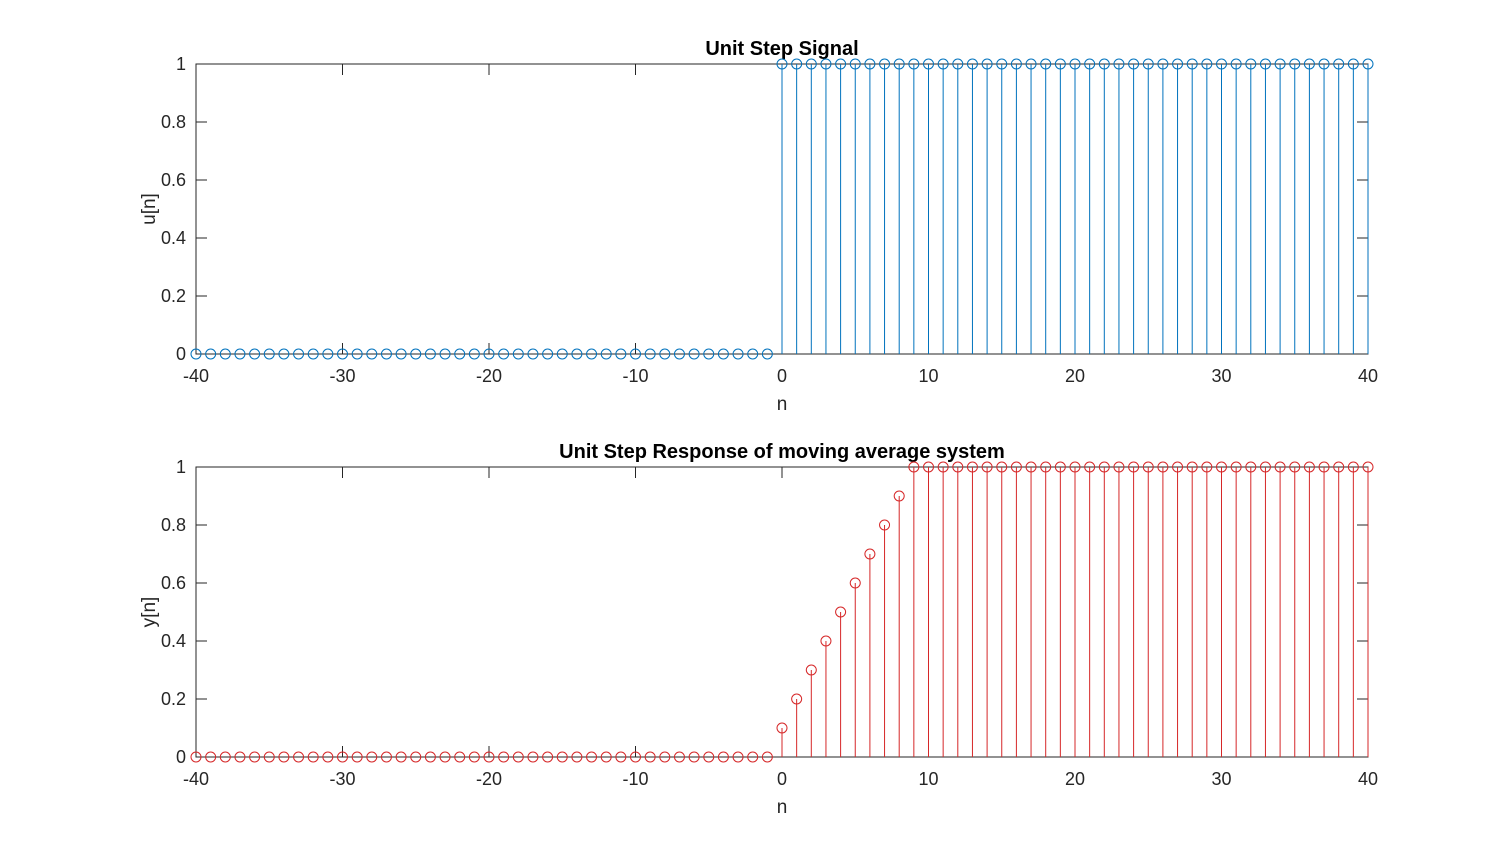 This screenshot has width=1510, height=850. I want to click on x-tick-label: 20, so click(1075, 779).